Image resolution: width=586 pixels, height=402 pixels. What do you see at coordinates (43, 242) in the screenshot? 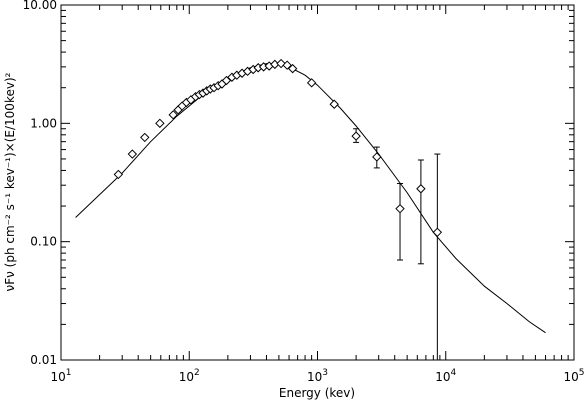
I see `y-tick-label: 0.10` at bounding box center [43, 242].